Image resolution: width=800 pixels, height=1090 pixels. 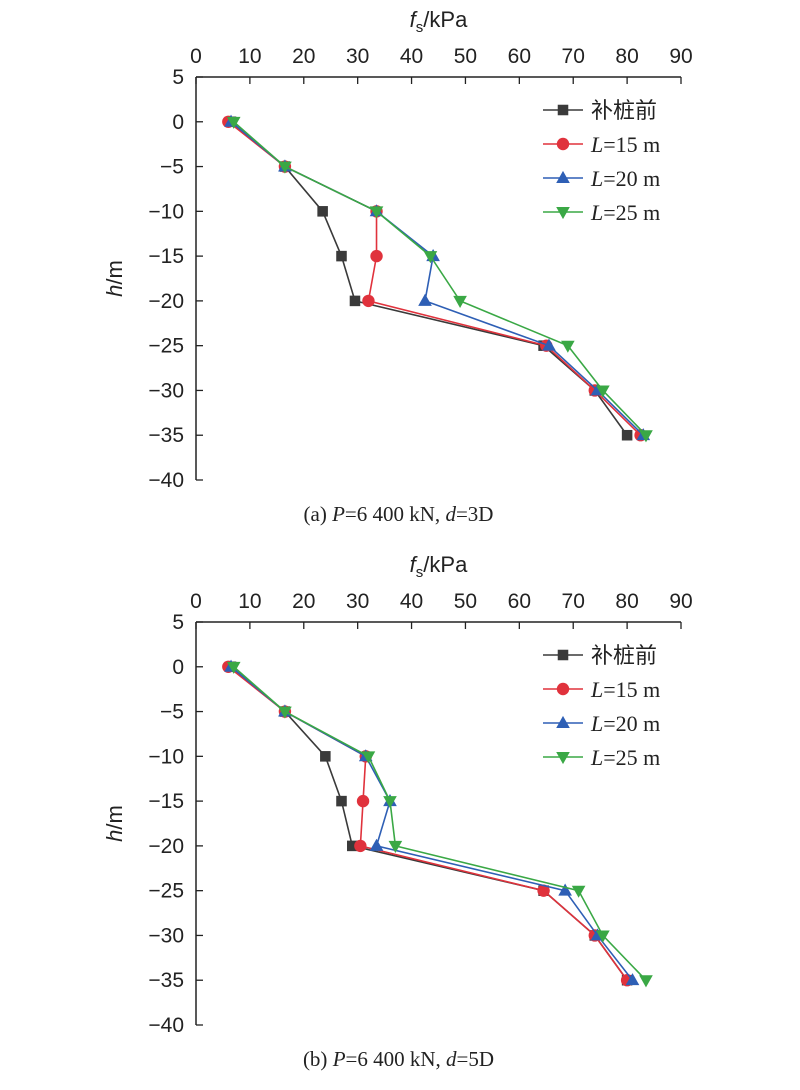 What do you see at coordinates (178, 667) in the screenshot?
I see `y-tick-label: 0` at bounding box center [178, 667].